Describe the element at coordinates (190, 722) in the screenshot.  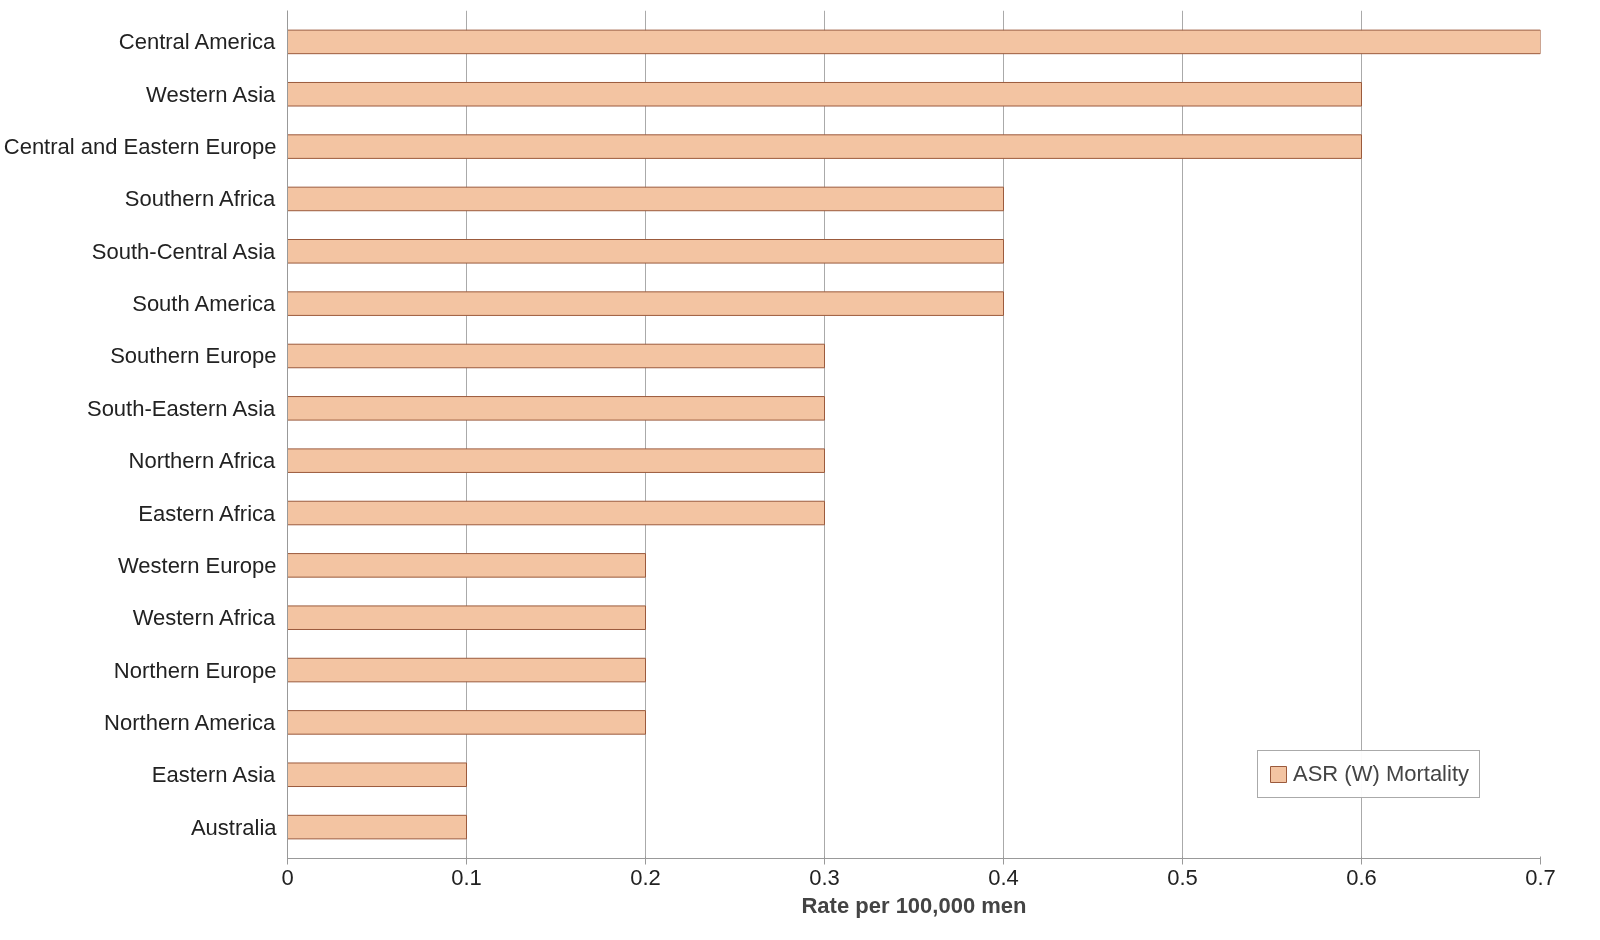
I see `y-tick-label: Northern America` at that location.